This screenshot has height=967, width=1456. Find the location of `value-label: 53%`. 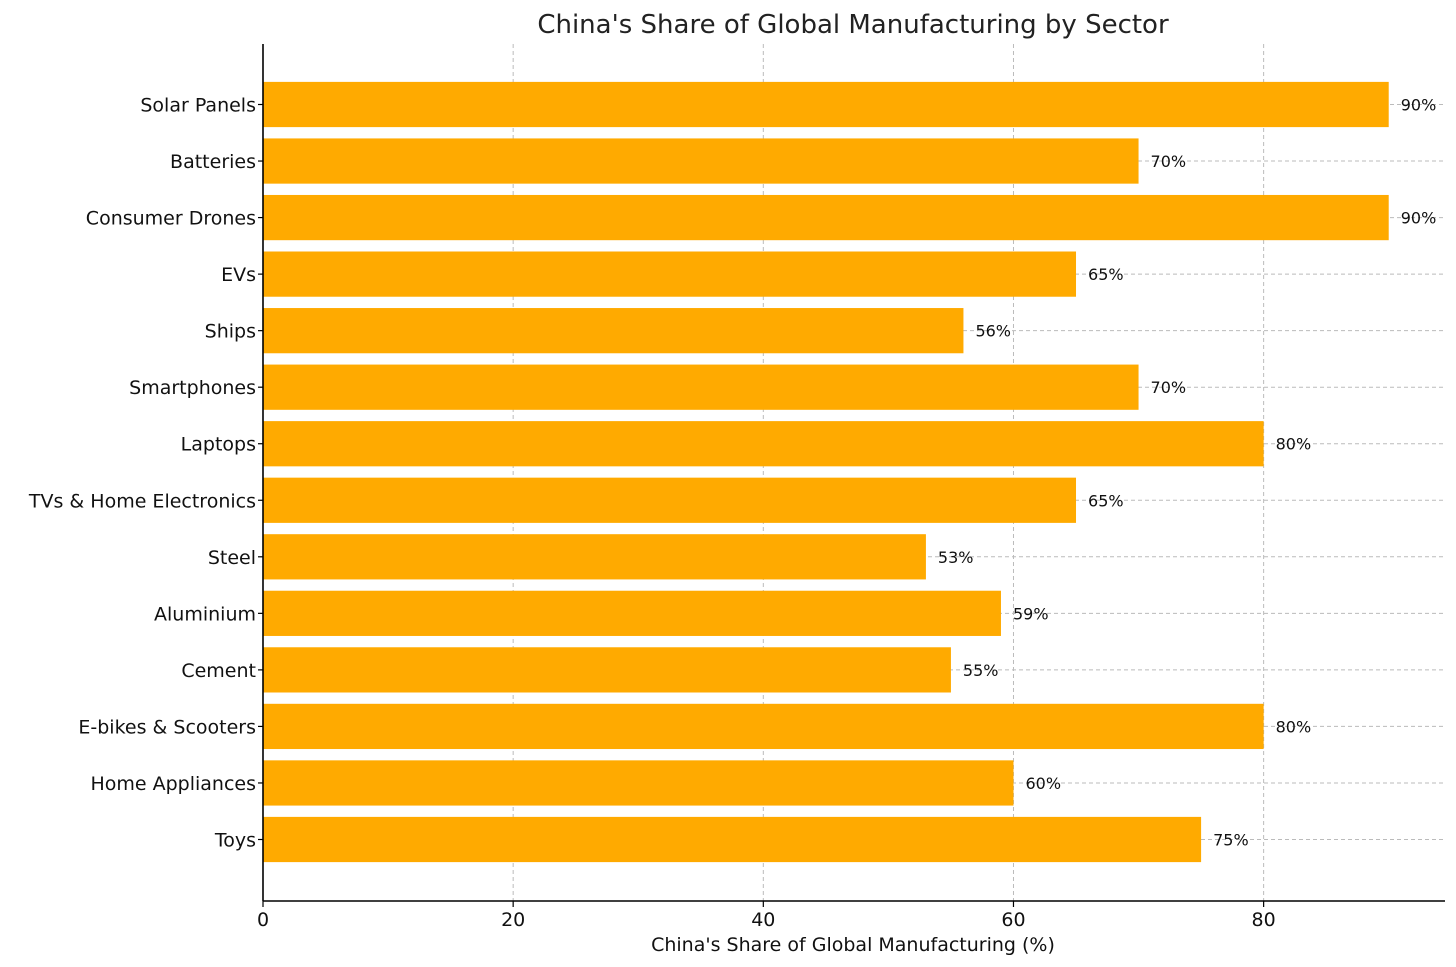

value-label: 53% is located at coordinates (956, 557).